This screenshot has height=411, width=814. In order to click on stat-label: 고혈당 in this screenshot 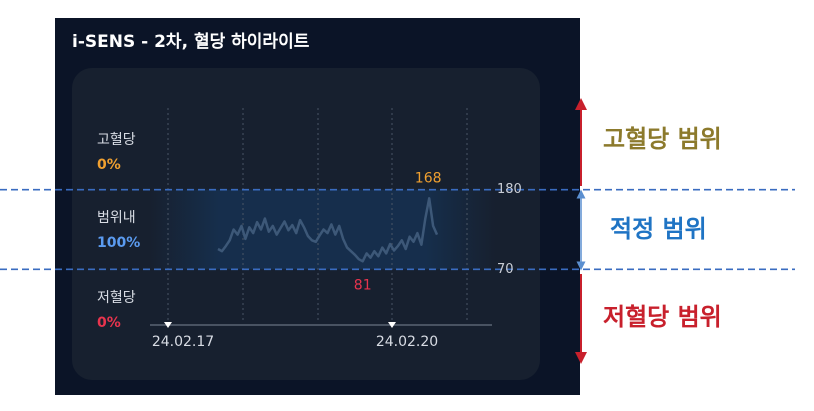, I will do `click(116, 140)`.